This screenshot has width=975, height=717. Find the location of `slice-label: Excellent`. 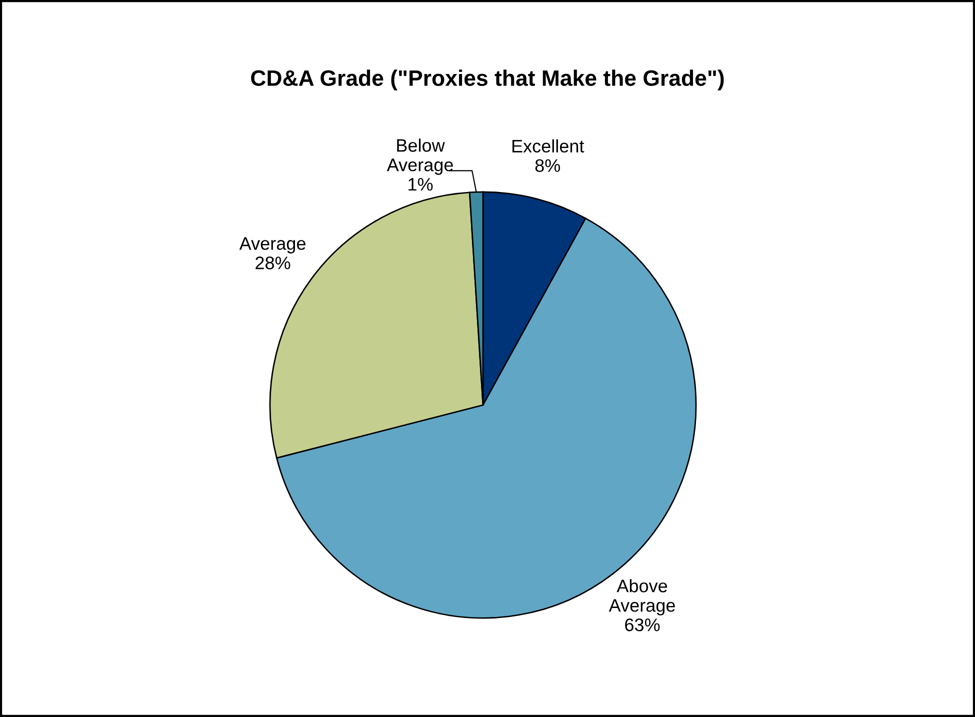

slice-label: Excellent is located at coordinates (548, 146).